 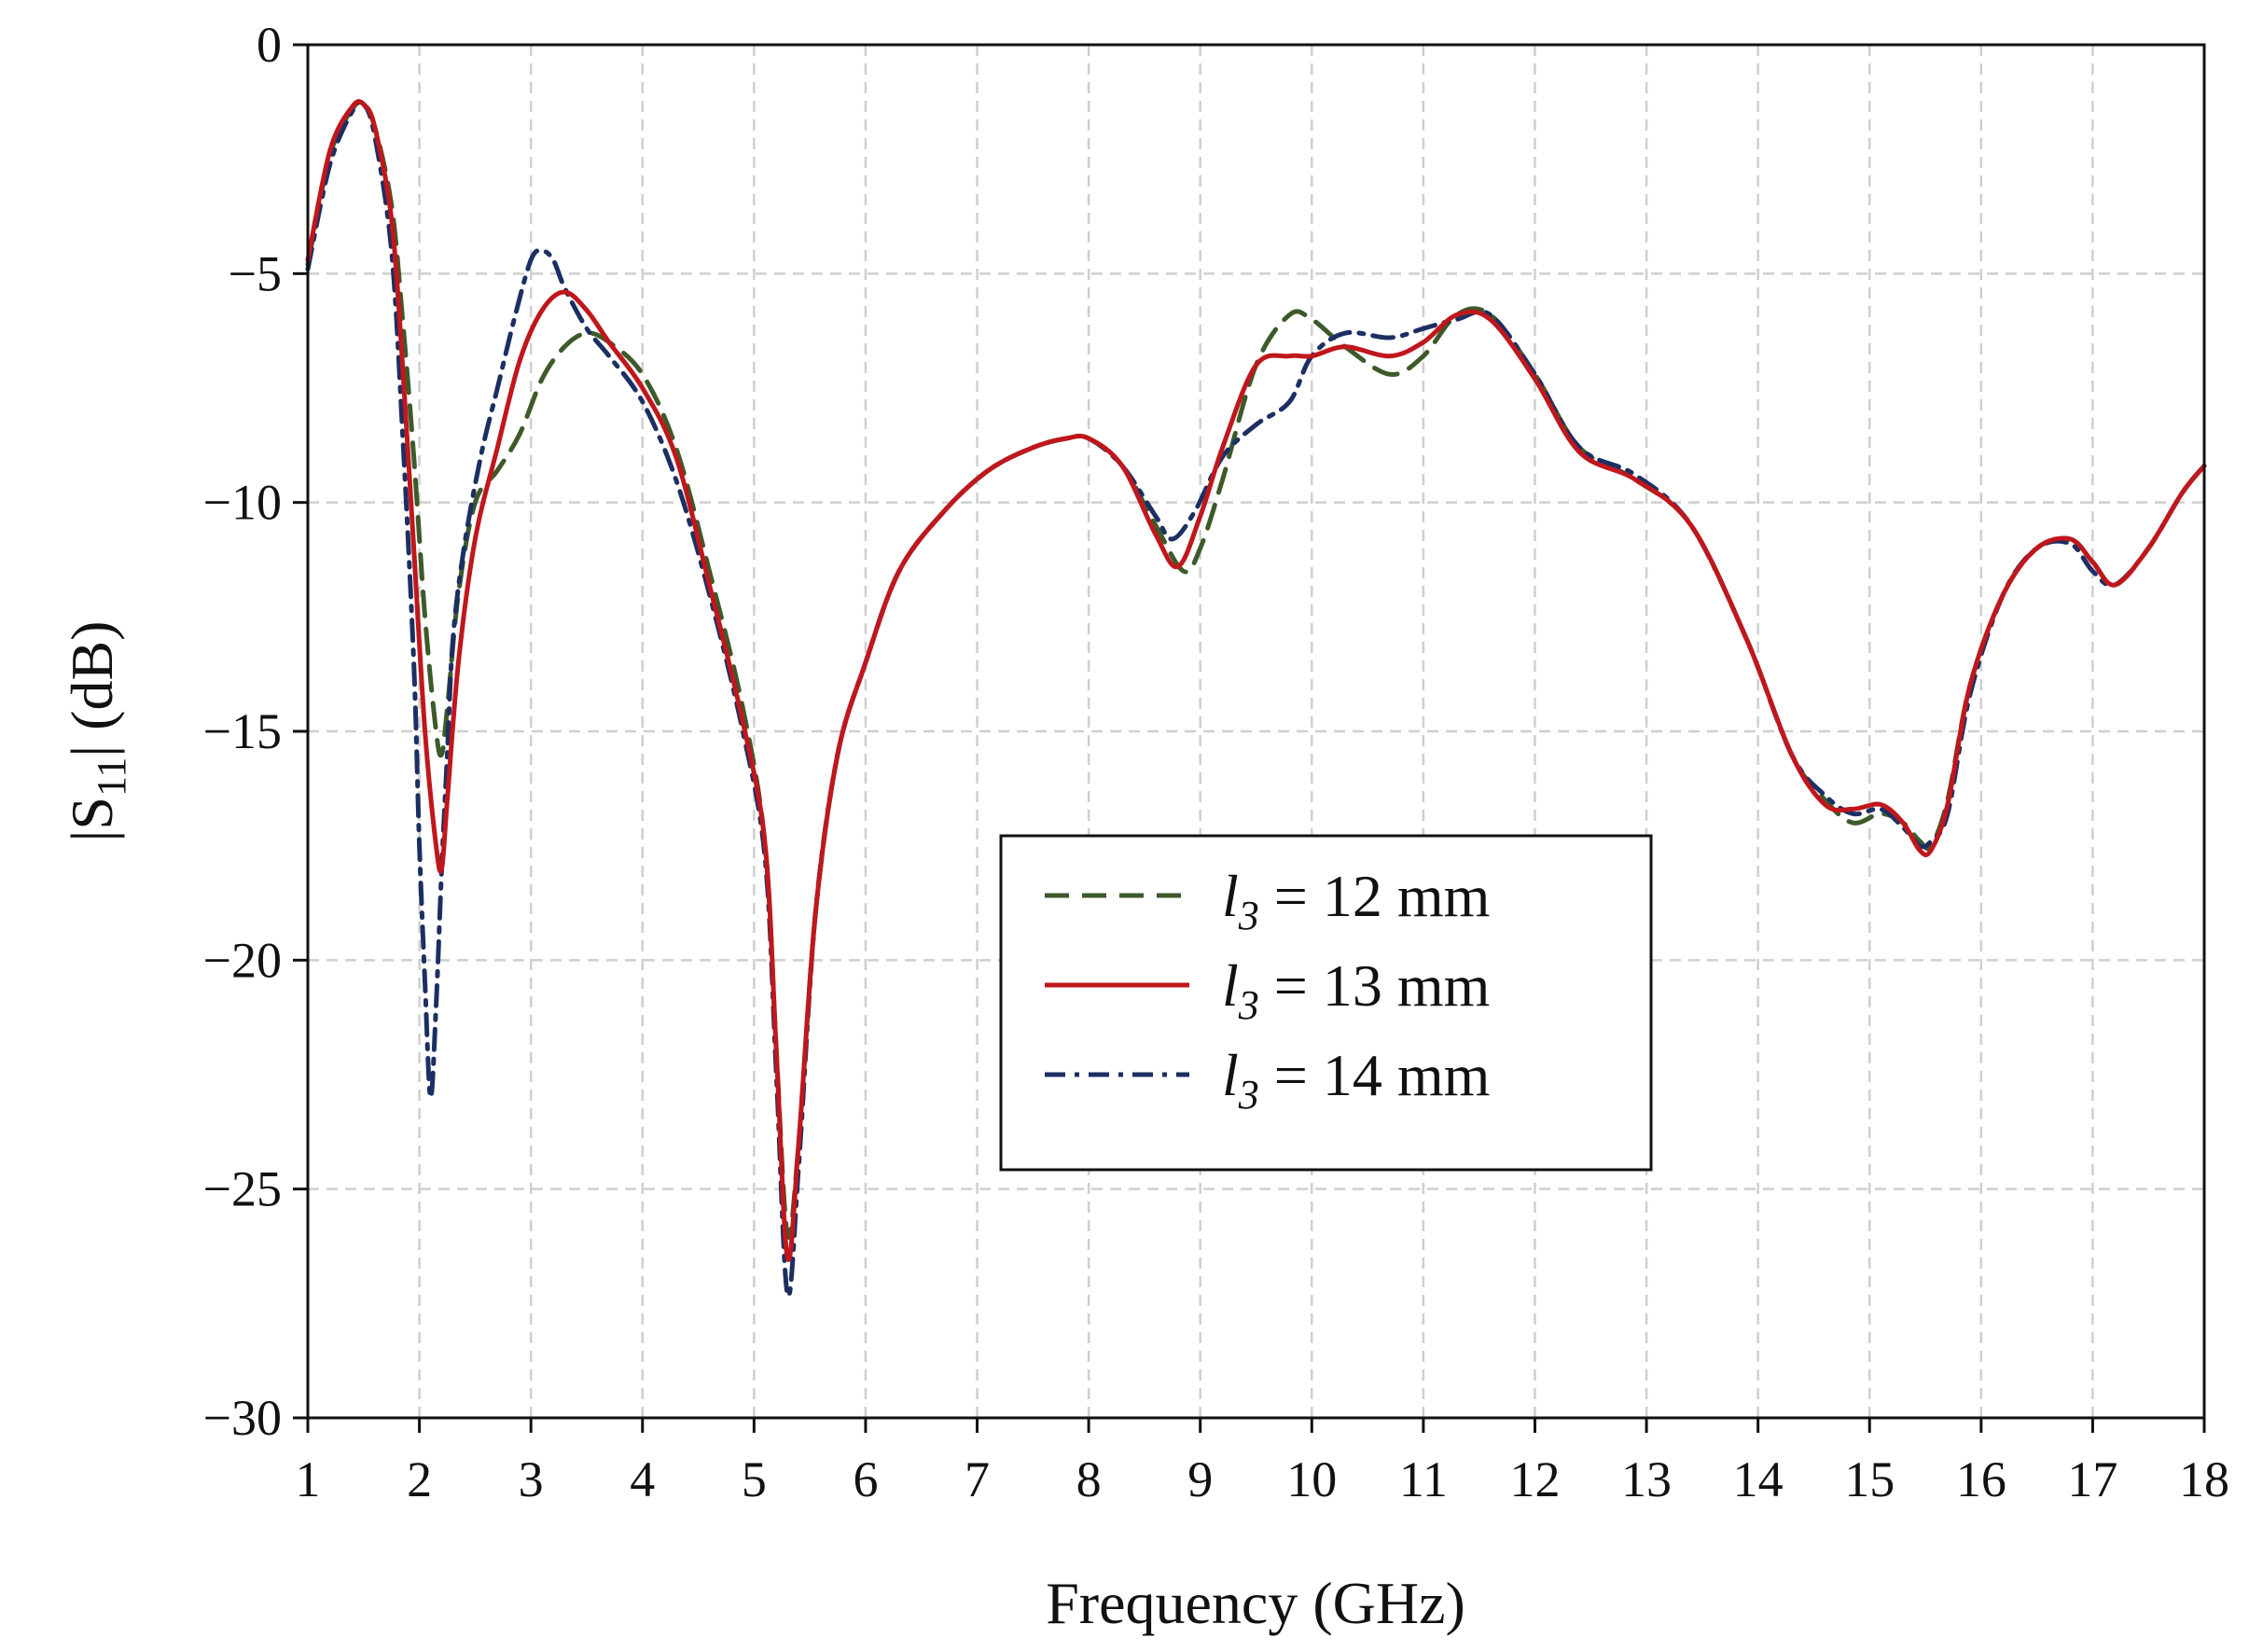 What do you see at coordinates (1255, 1603) in the screenshot?
I see `x-axis-title: Frequency (GHz)` at bounding box center [1255, 1603].